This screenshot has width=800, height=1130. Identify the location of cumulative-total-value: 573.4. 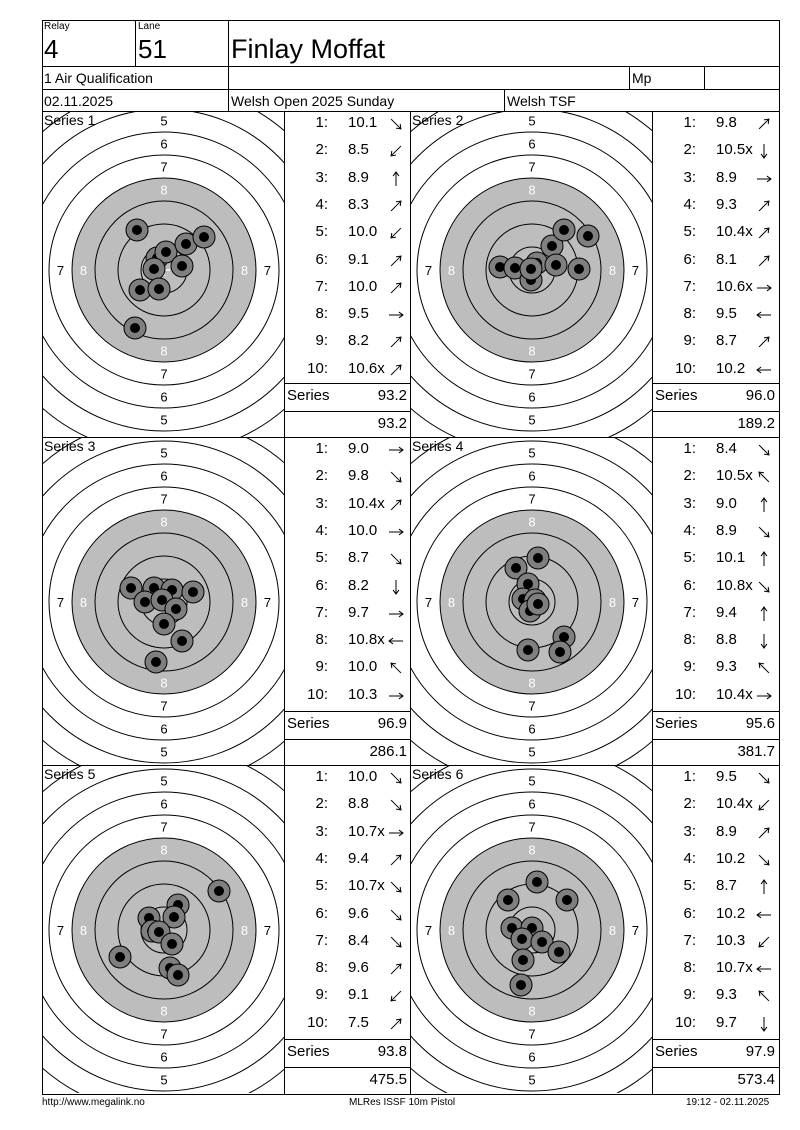
(756, 1079).